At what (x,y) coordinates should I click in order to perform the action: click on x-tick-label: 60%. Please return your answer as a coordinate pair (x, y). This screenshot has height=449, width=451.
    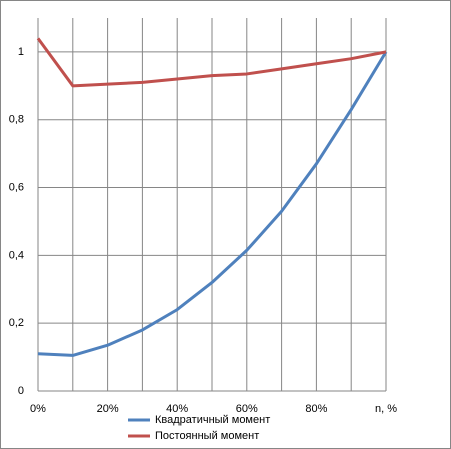
    Looking at the image, I should click on (247, 409).